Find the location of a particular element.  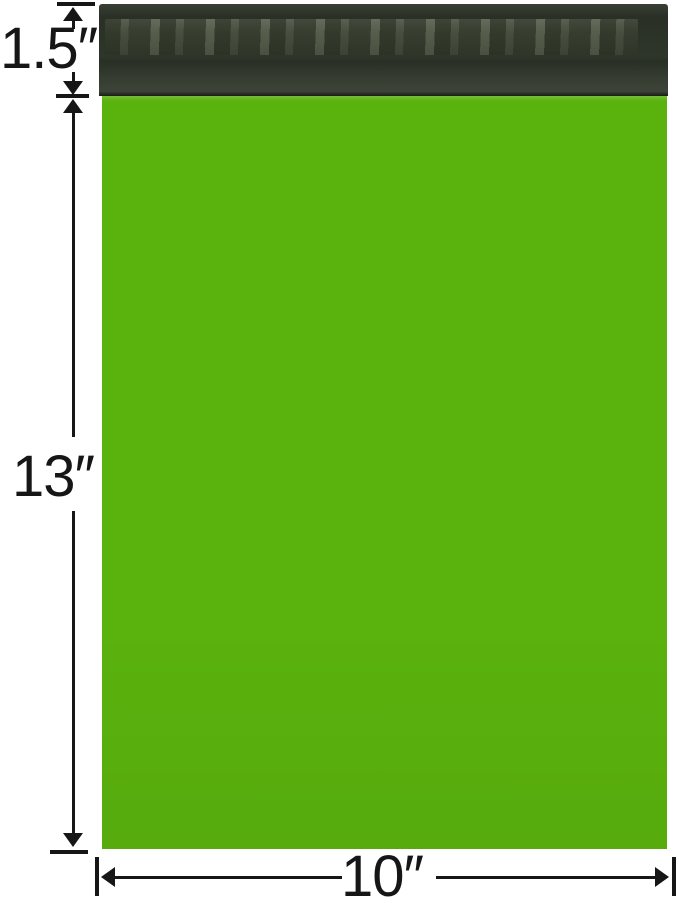

mailer-flap is located at coordinates (383, 50).